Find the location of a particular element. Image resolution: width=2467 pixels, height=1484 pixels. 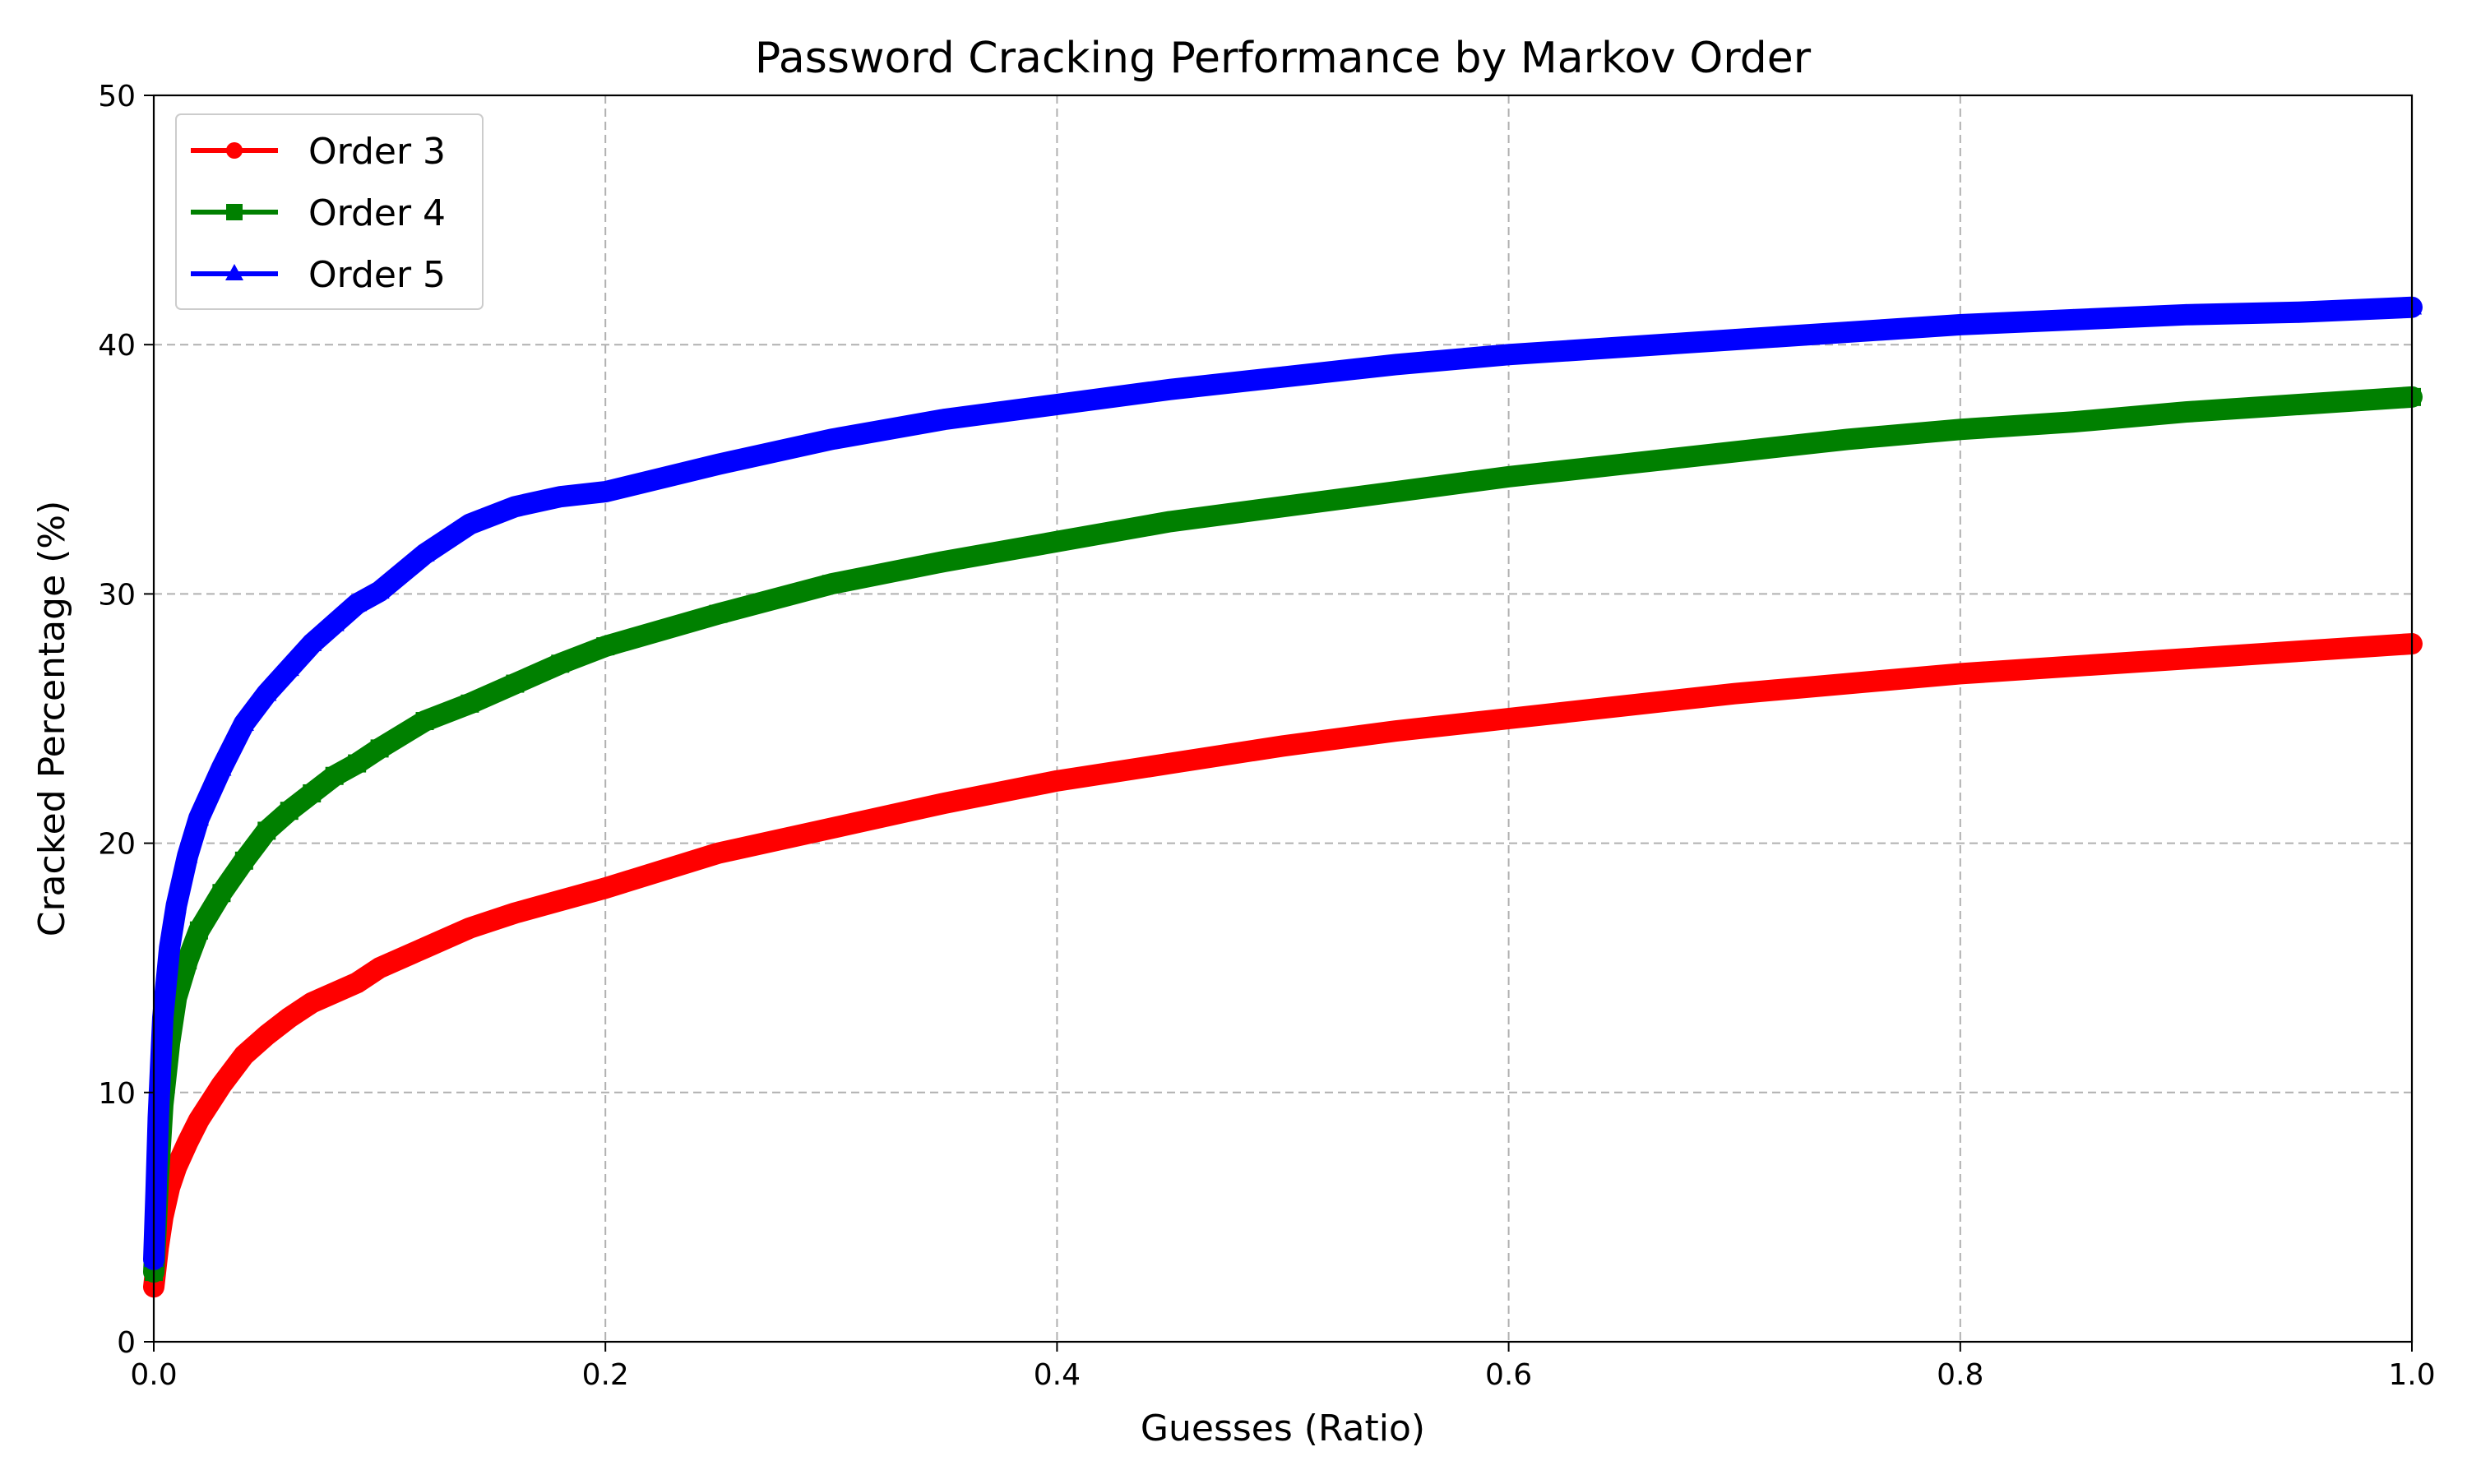

y-axis-label: Cracked Percentage (%) is located at coordinates (52, 719).